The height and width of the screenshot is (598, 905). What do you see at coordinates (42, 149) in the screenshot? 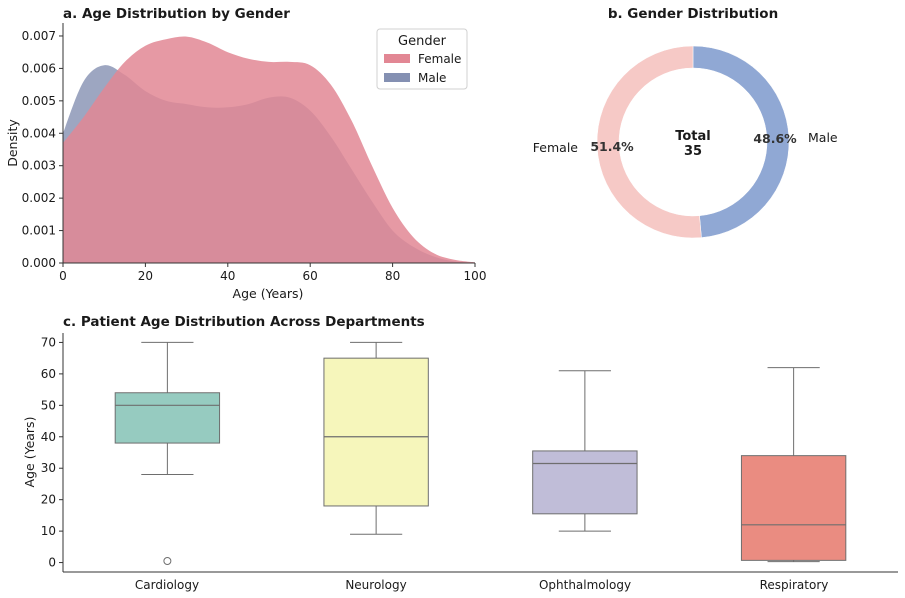
I see `density-y-ticks: 0.000 0.001 0.002 0.003 0.004 0.005 0.006 0.007` at bounding box center [42, 149].